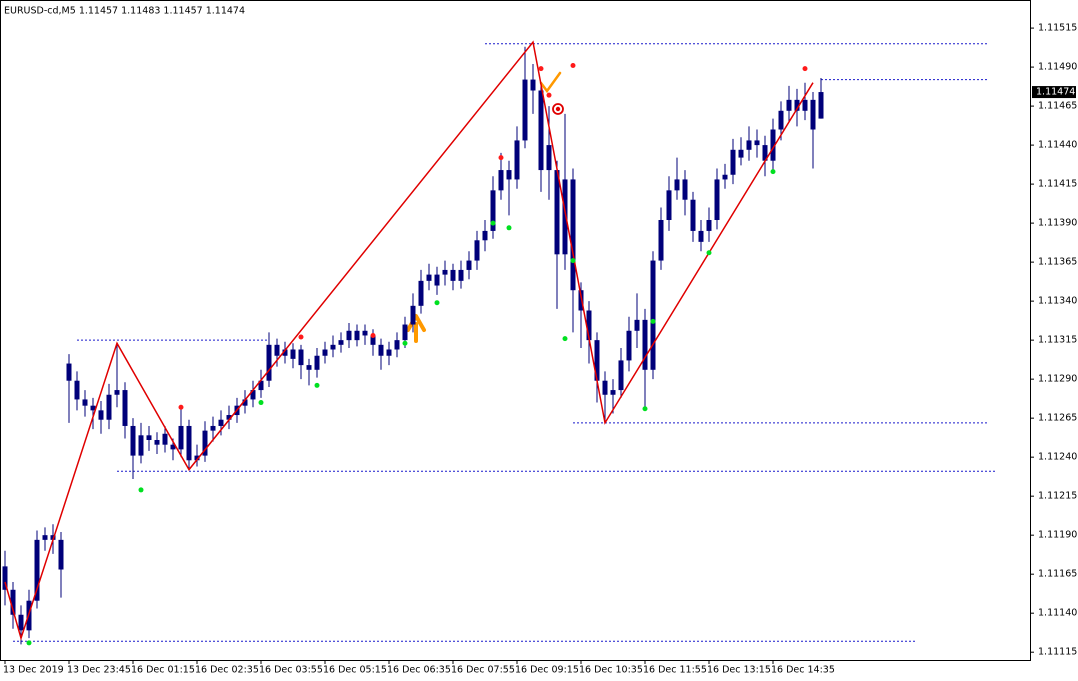 This screenshot has width=1078, height=681. Describe the element at coordinates (611, 670) in the screenshot. I see `x-tick-label: 16 Dec 10:35` at that location.